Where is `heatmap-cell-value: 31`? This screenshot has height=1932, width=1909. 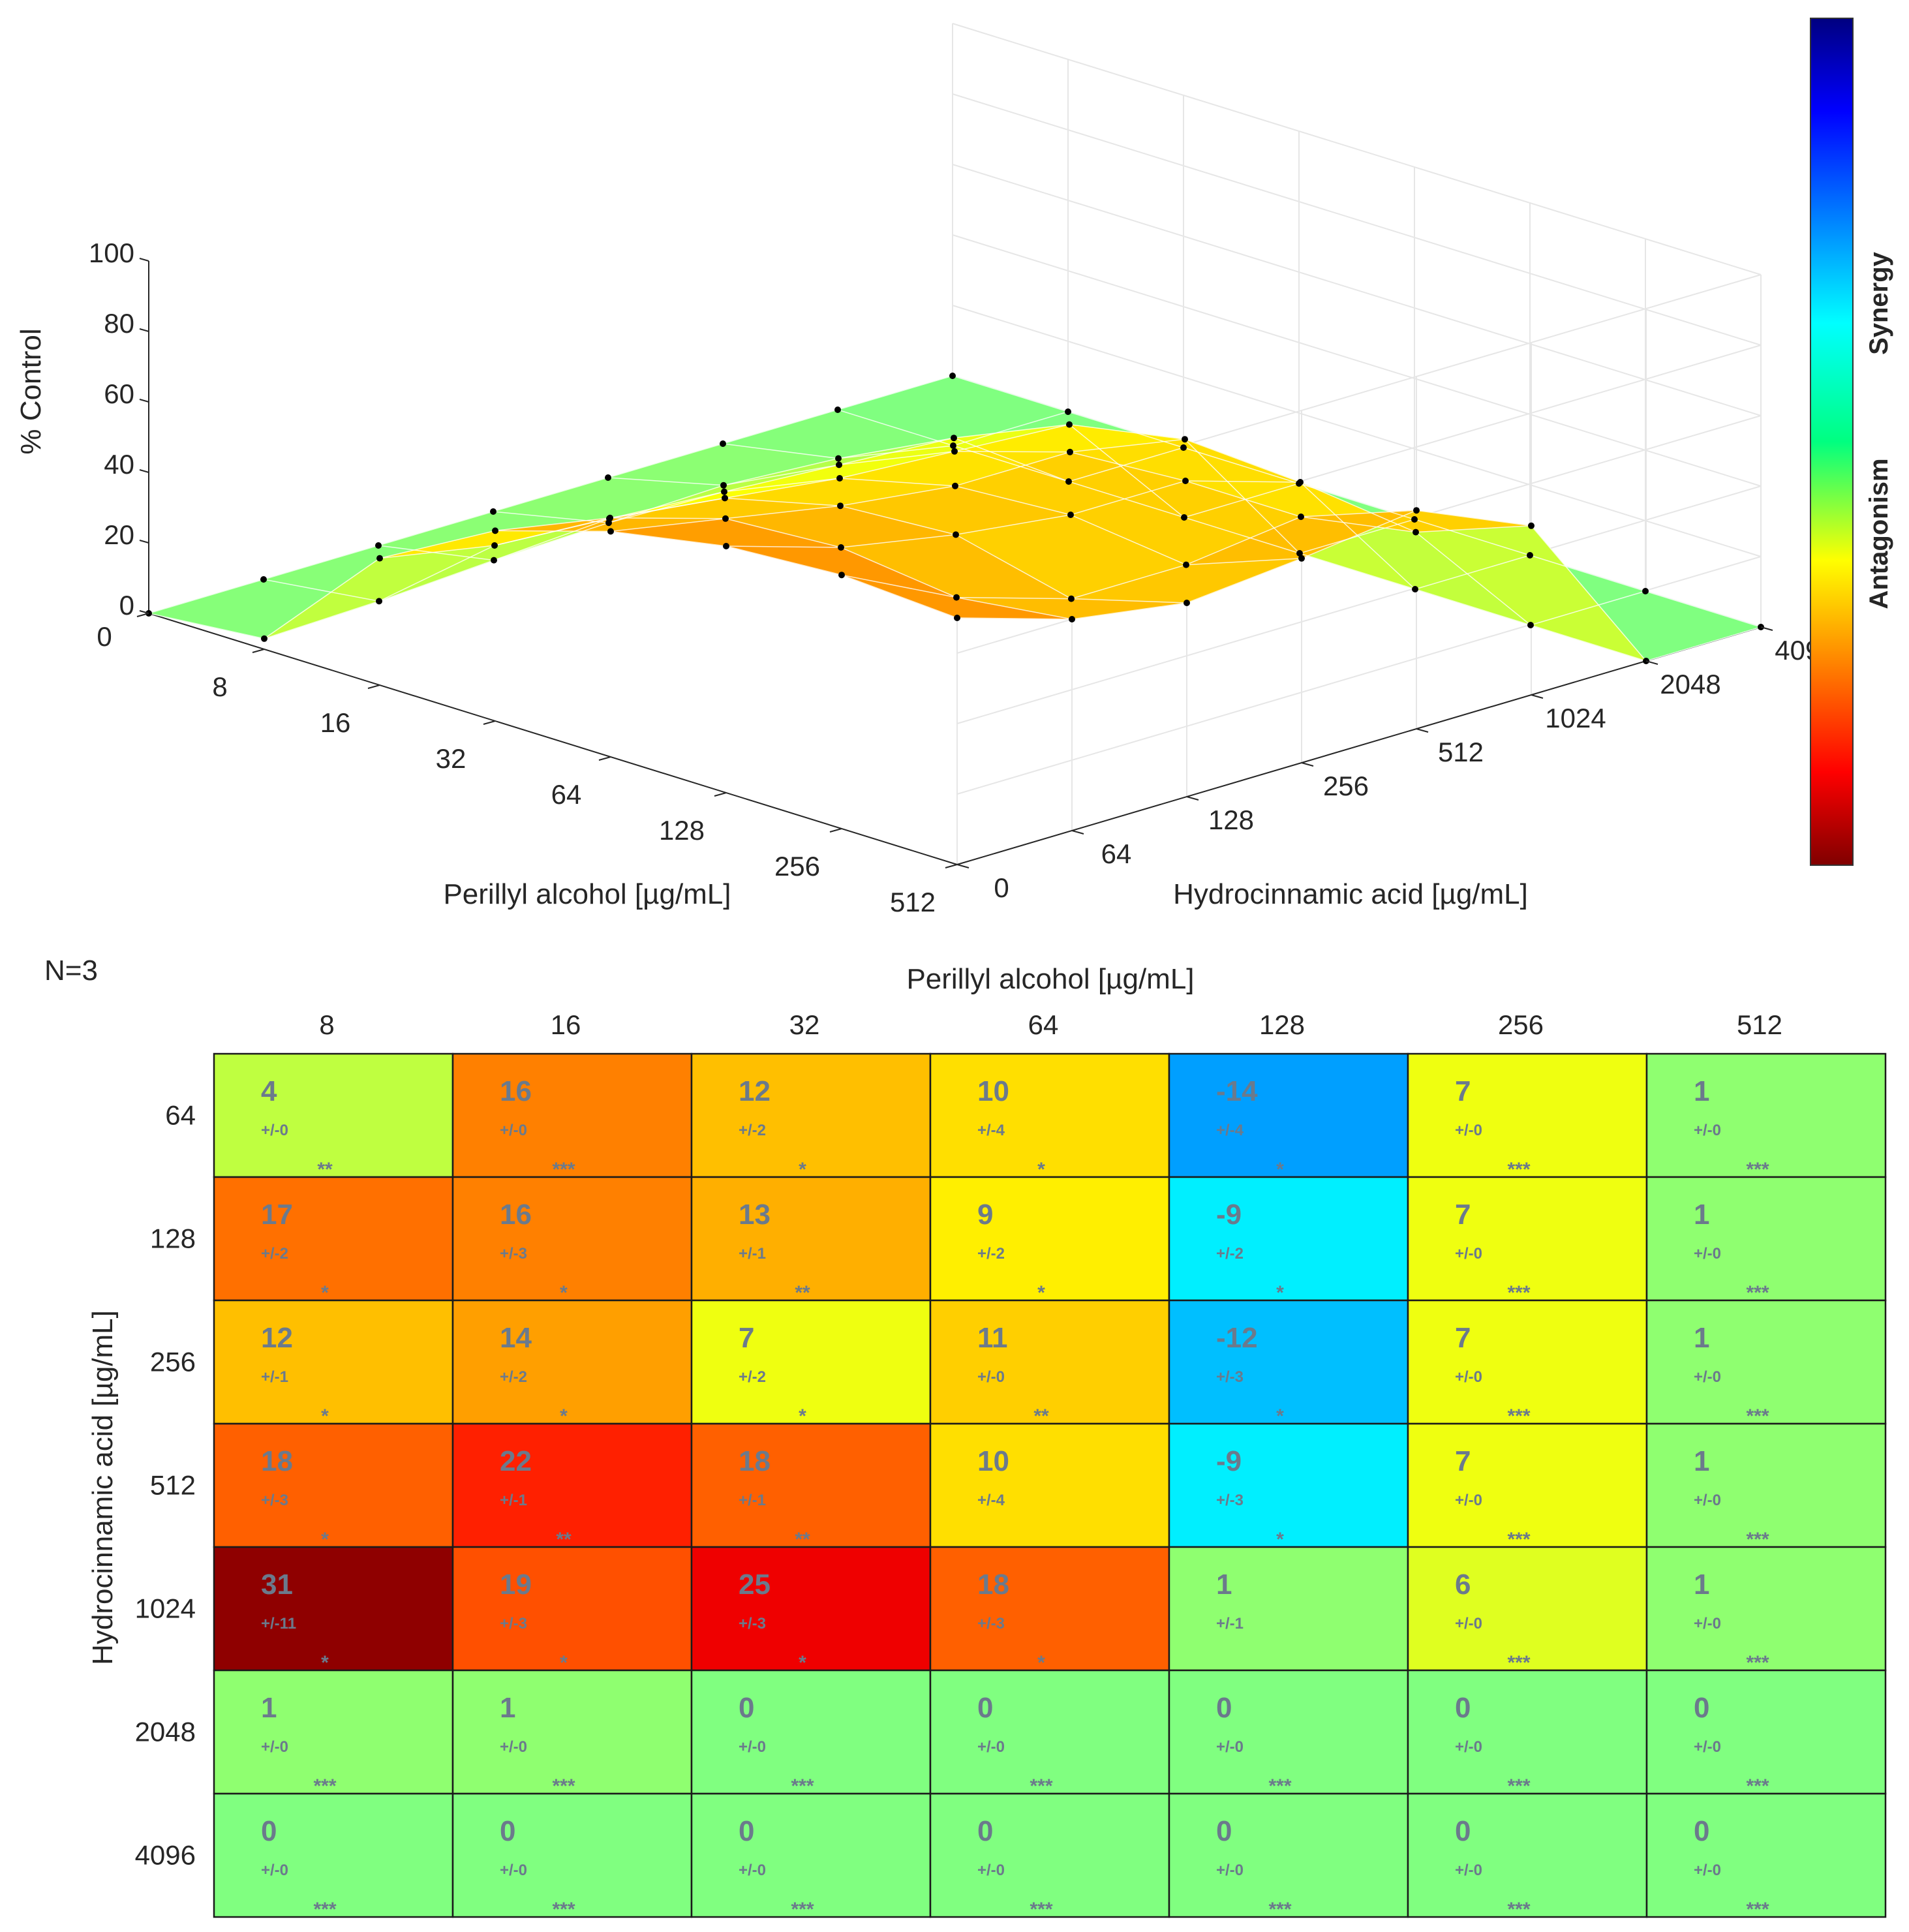 heatmap-cell-value: 31 is located at coordinates (277, 1585).